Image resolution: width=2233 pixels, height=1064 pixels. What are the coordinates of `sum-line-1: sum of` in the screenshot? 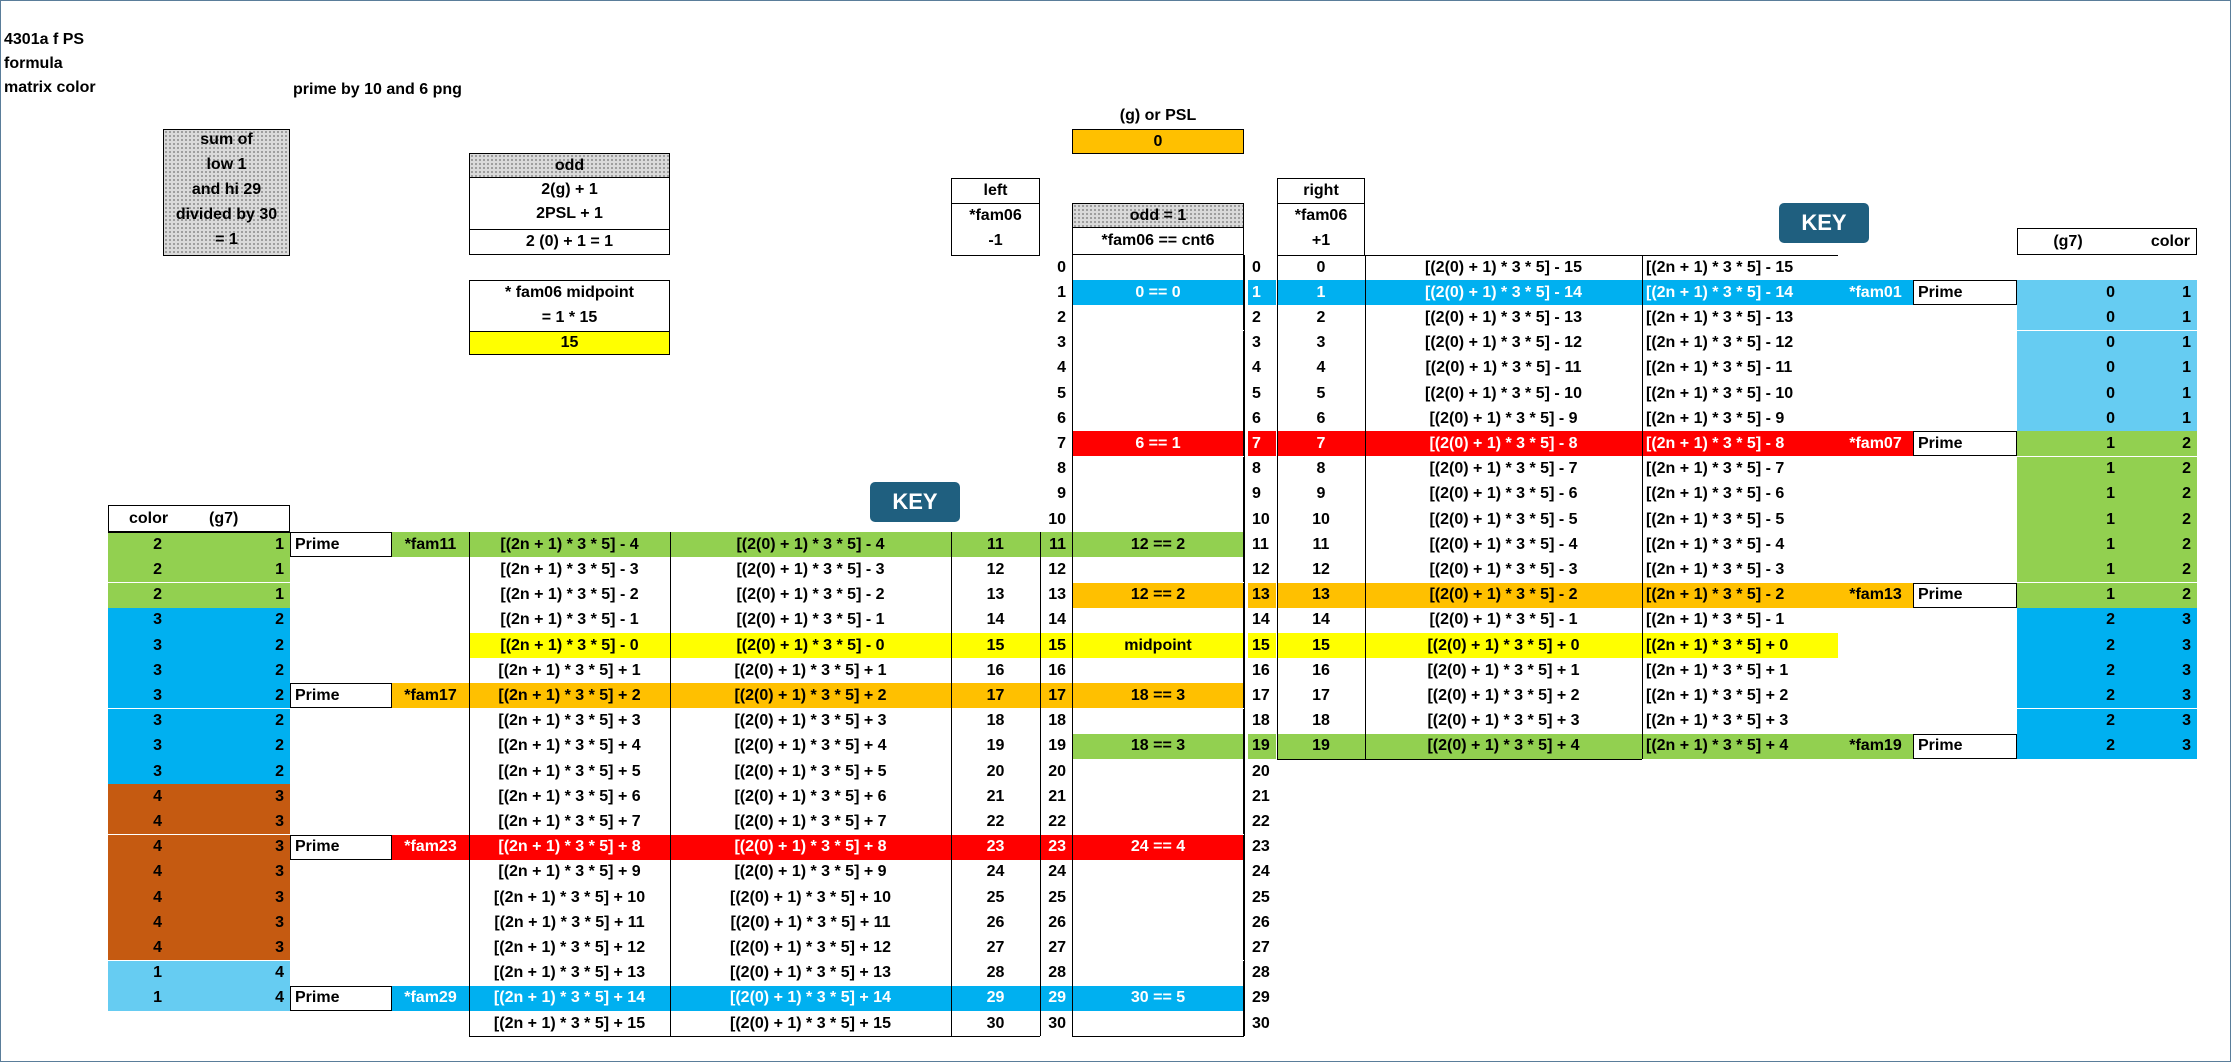 It's located at (226, 139).